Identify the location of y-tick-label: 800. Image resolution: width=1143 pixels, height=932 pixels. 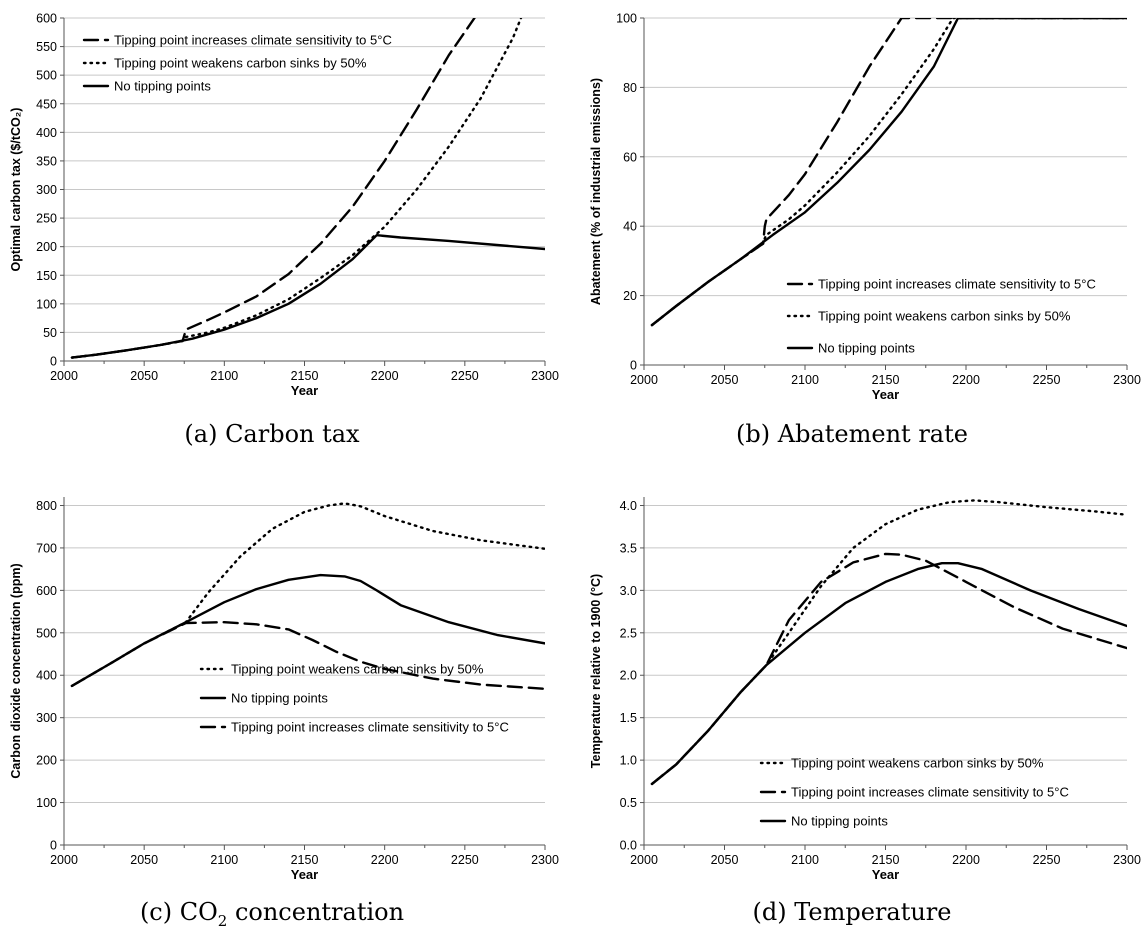
(46, 506).